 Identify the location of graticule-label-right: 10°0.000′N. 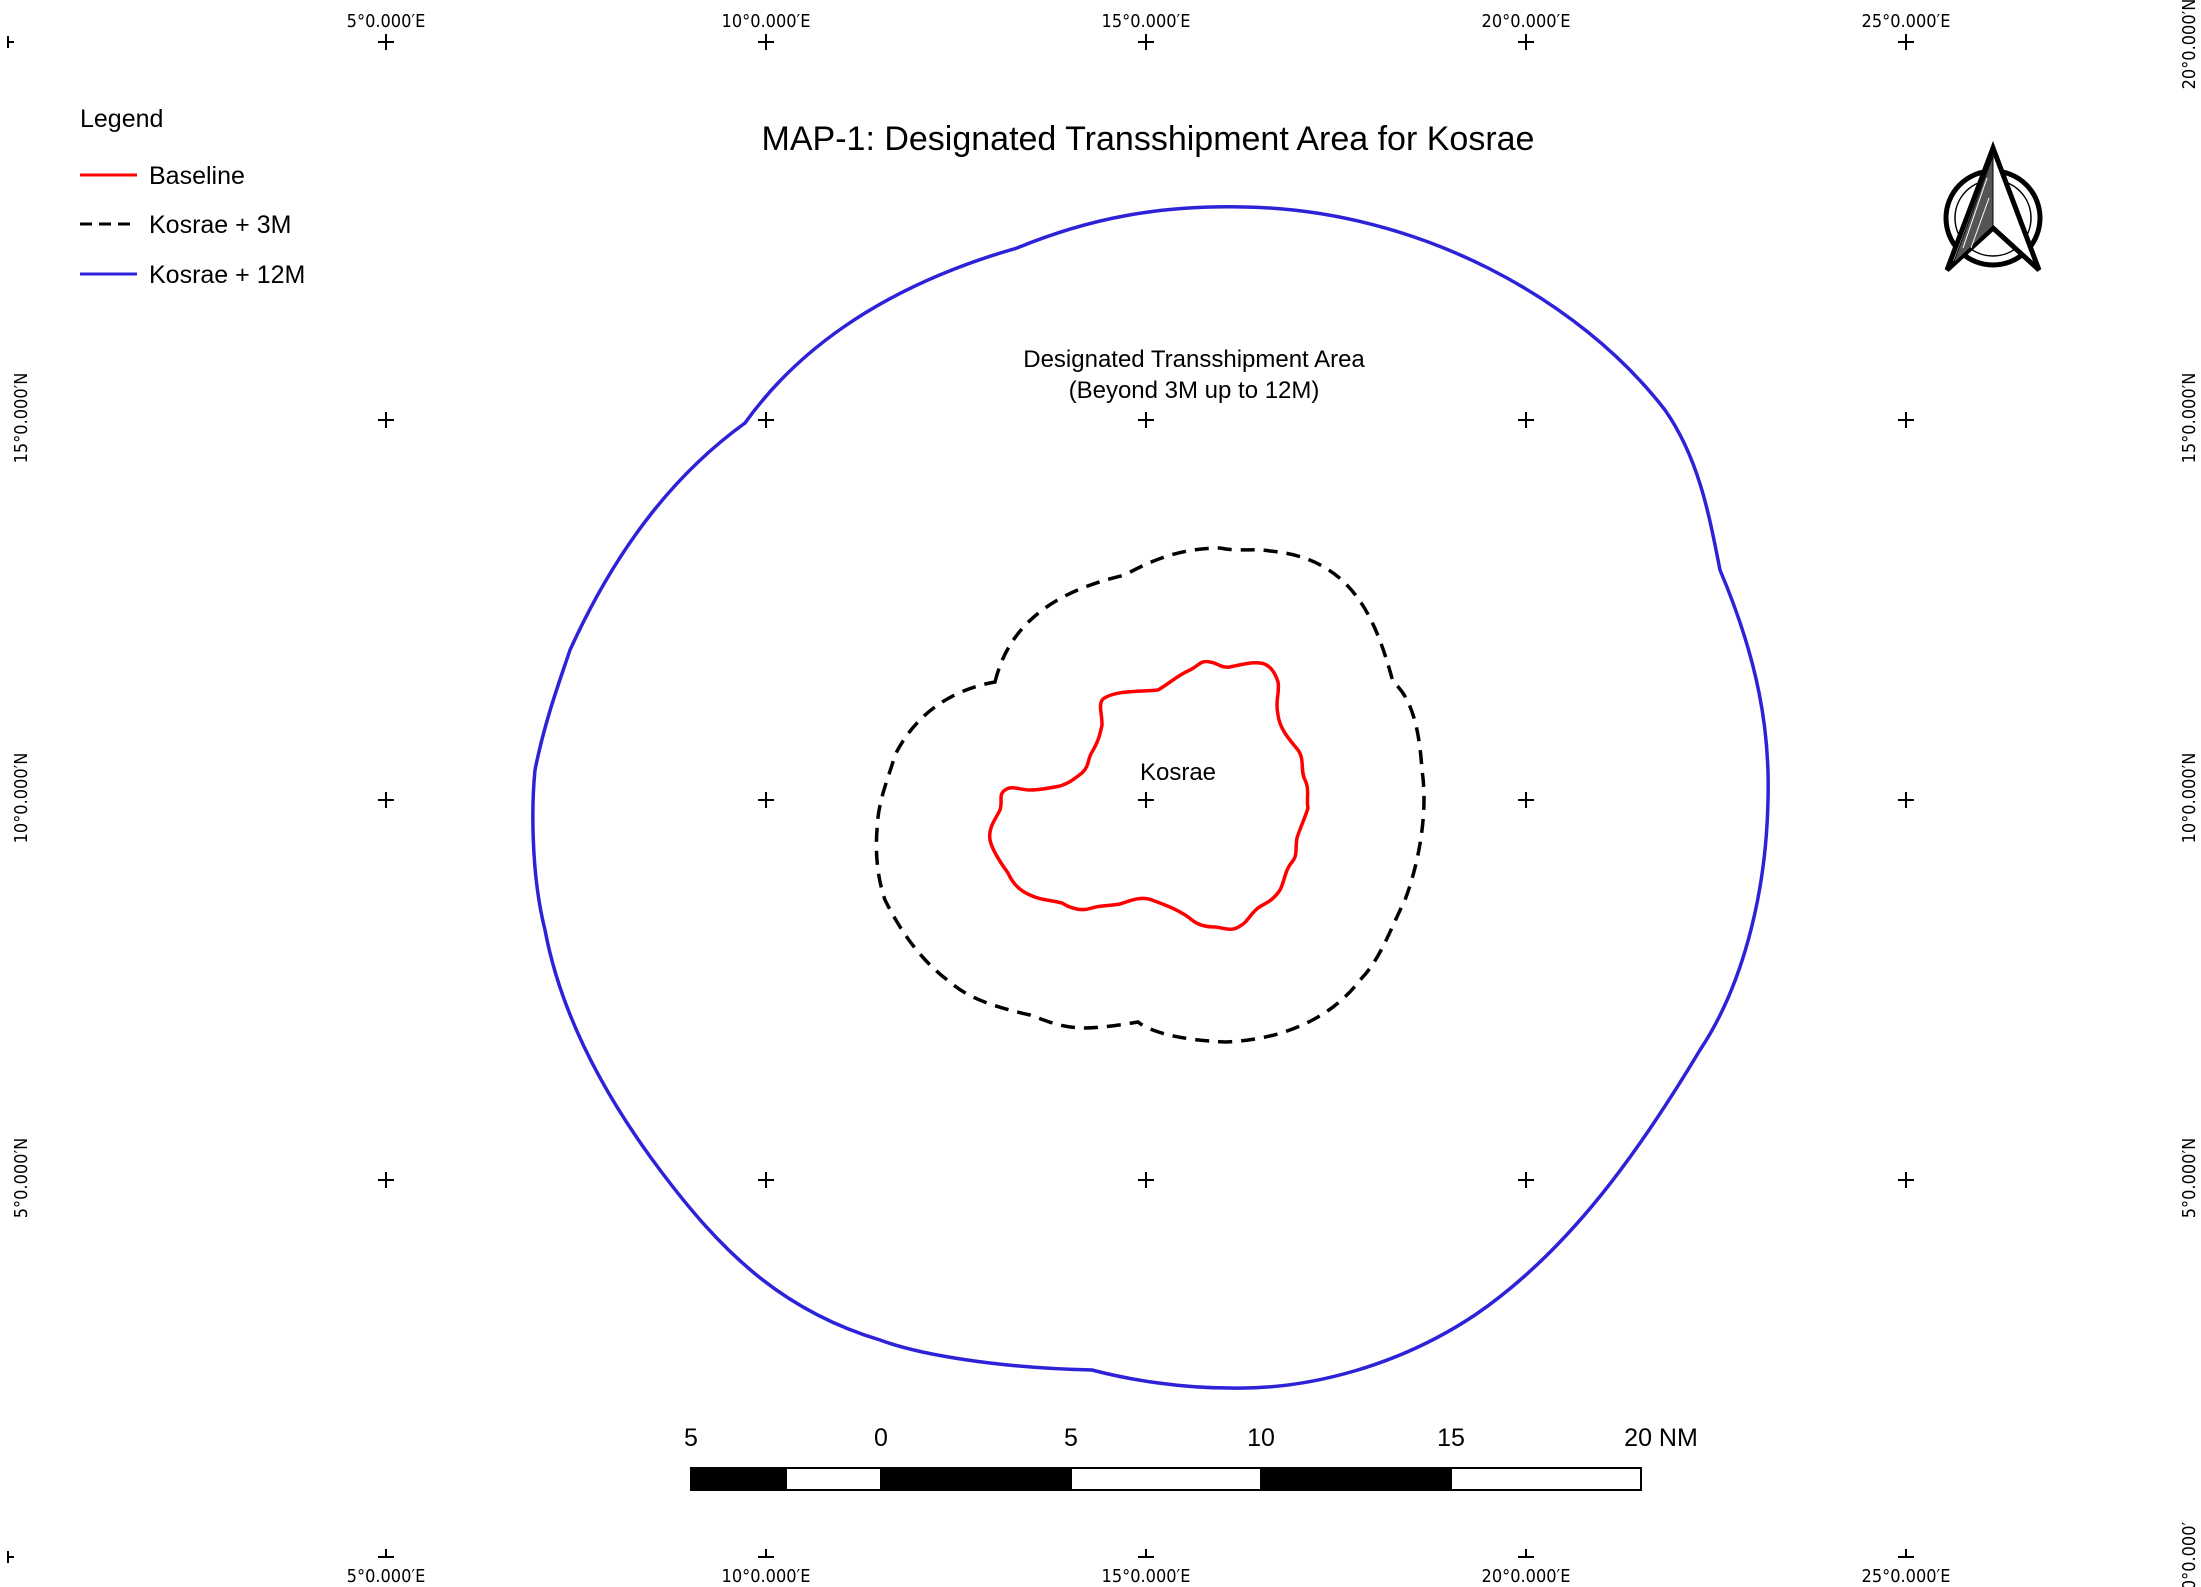
(2189, 798).